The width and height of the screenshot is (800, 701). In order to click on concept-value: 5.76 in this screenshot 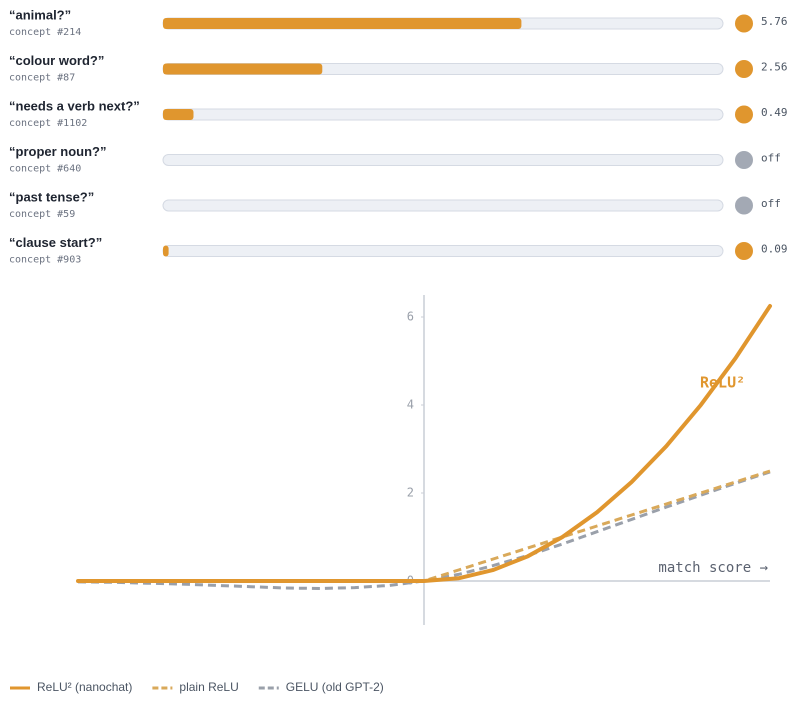, I will do `click(774, 21)`.